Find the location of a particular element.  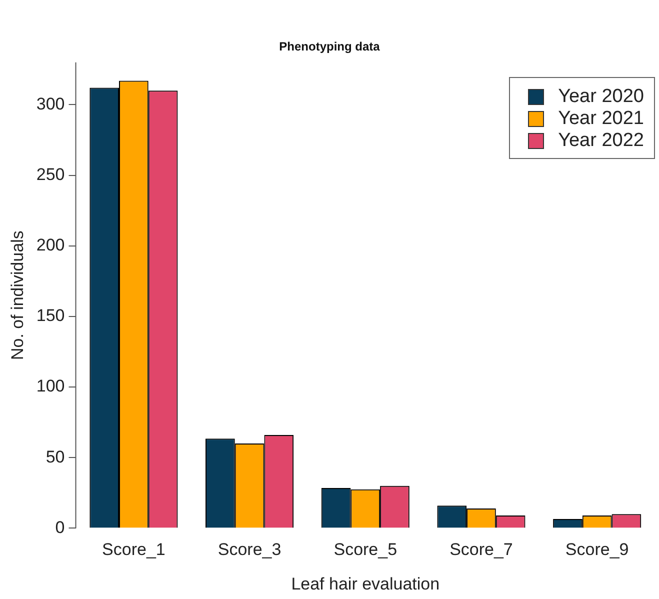

x-tick-label: Score_5 is located at coordinates (366, 550).